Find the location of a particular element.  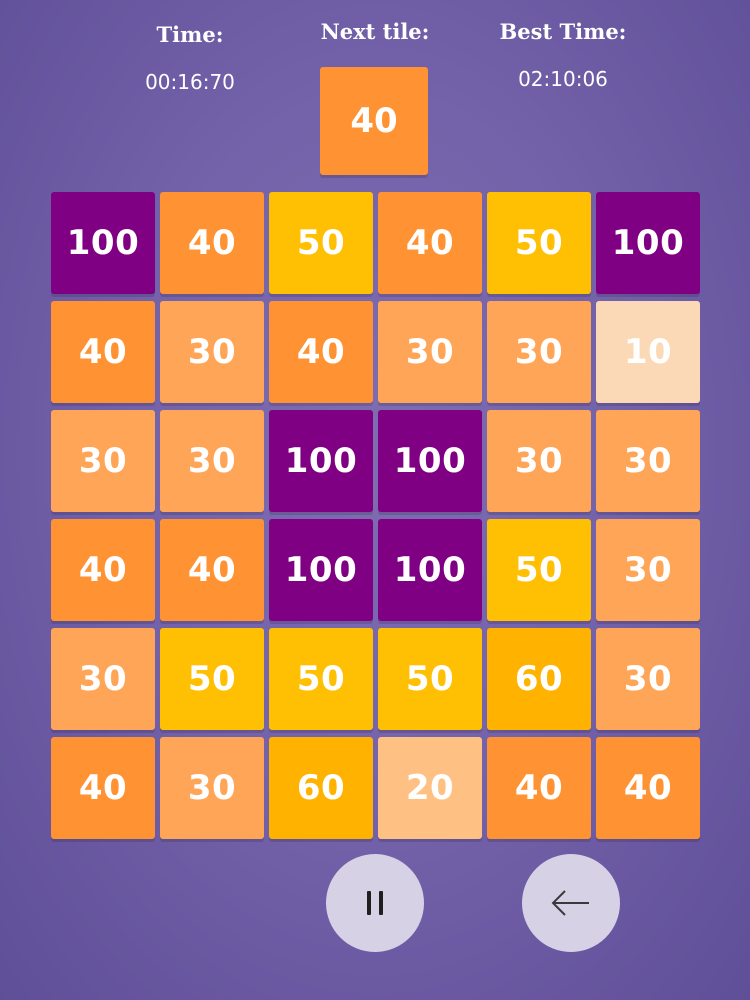

best-time-value: 02:10:06 is located at coordinates (563, 79).